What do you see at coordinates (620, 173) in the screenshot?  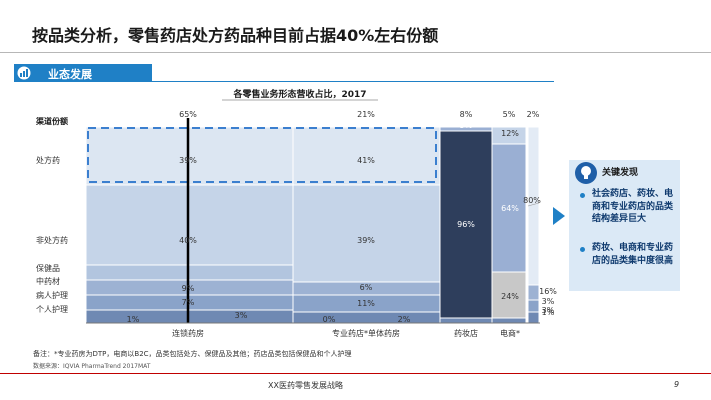 I see `insight-title: 关键发现` at bounding box center [620, 173].